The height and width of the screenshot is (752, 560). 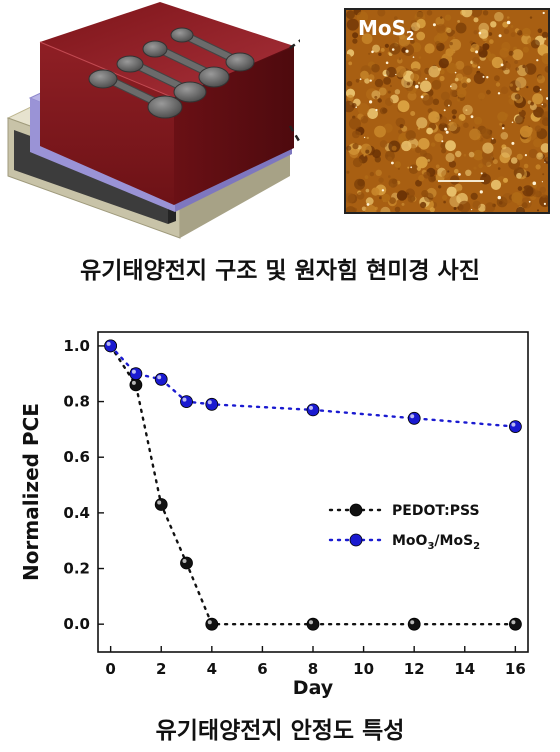 What do you see at coordinates (76, 624) in the screenshot?
I see `y-tick-label: 0.0` at bounding box center [76, 624].